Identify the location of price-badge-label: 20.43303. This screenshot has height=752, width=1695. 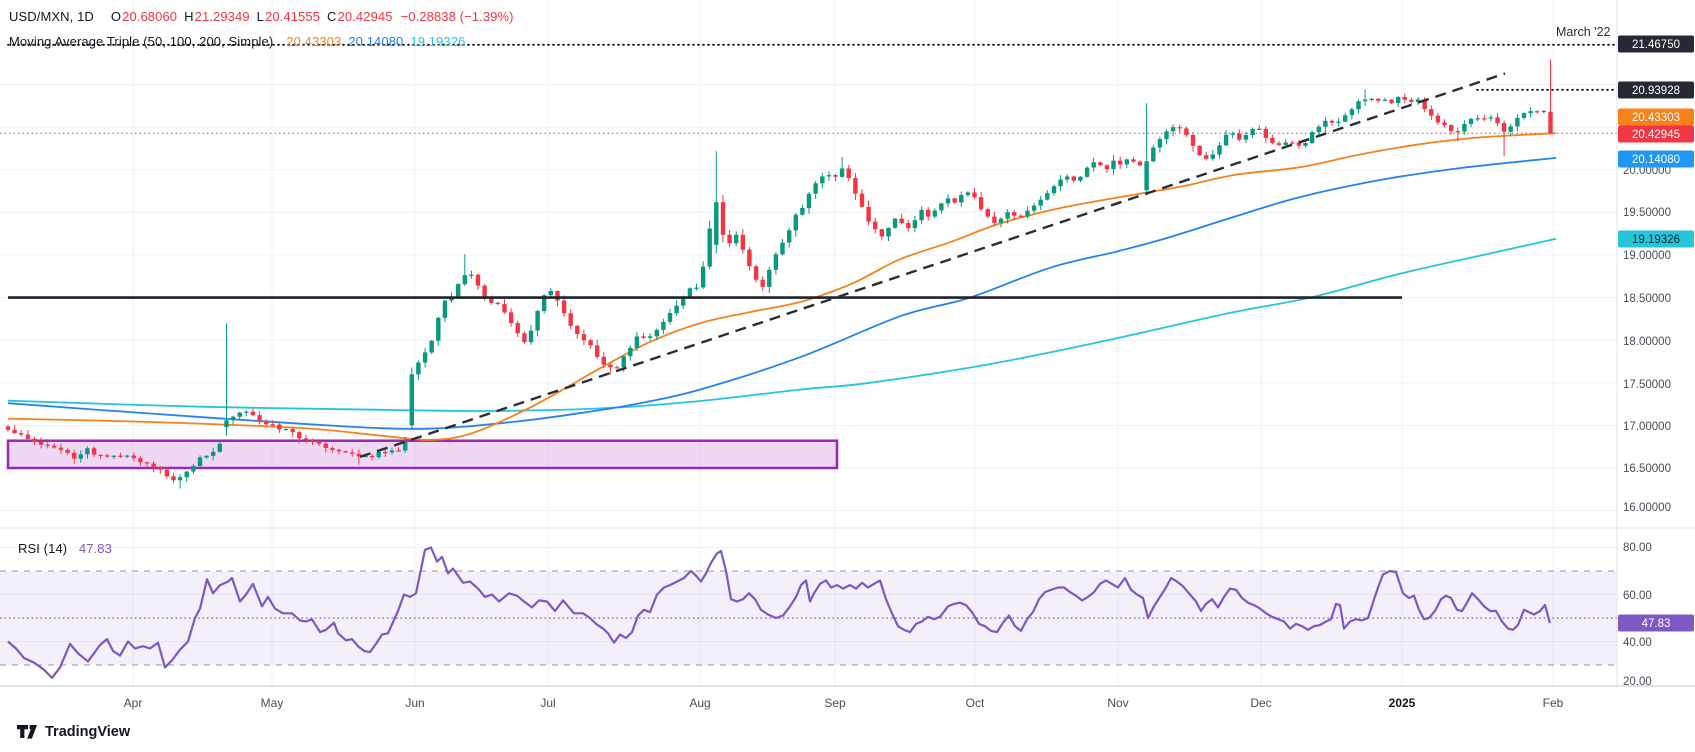
(1656, 118).